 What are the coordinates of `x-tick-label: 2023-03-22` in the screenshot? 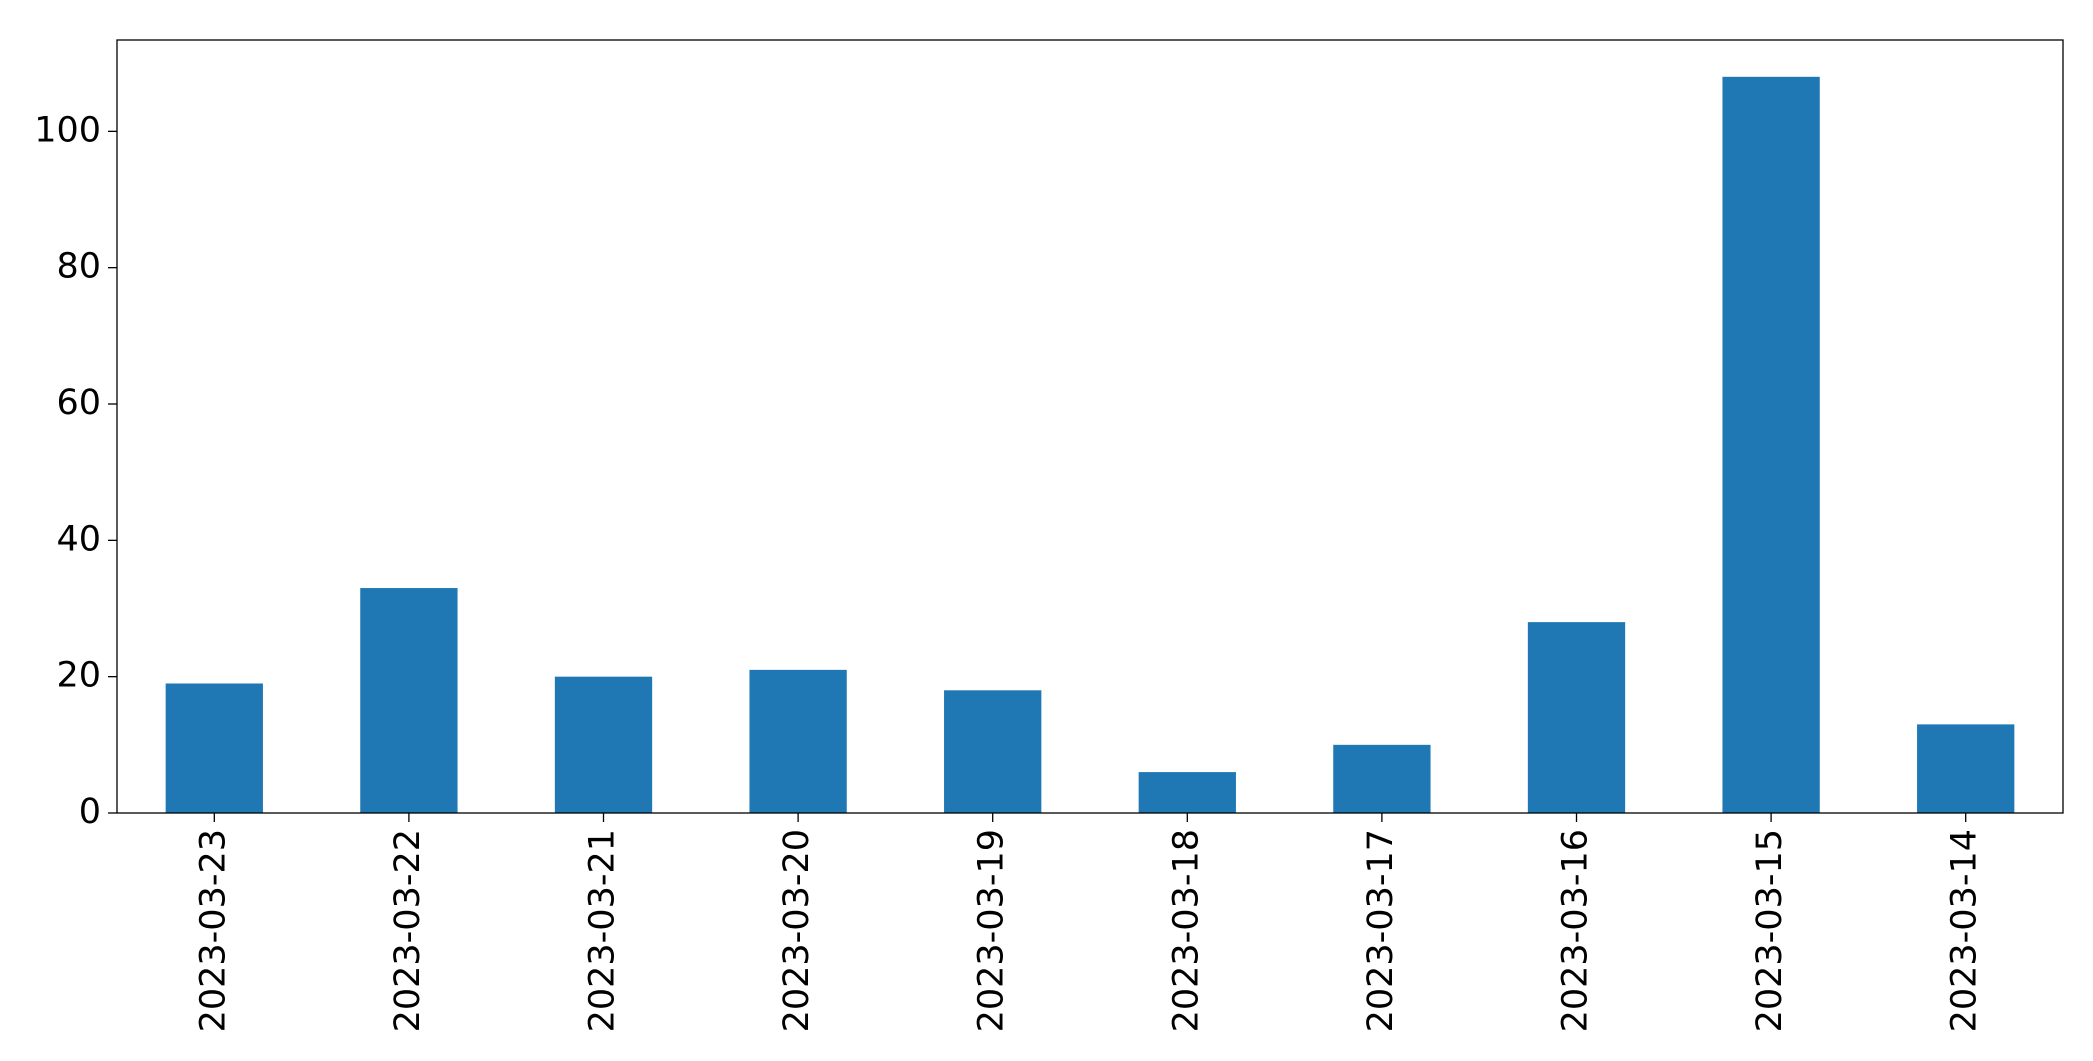 It's located at (408, 930).